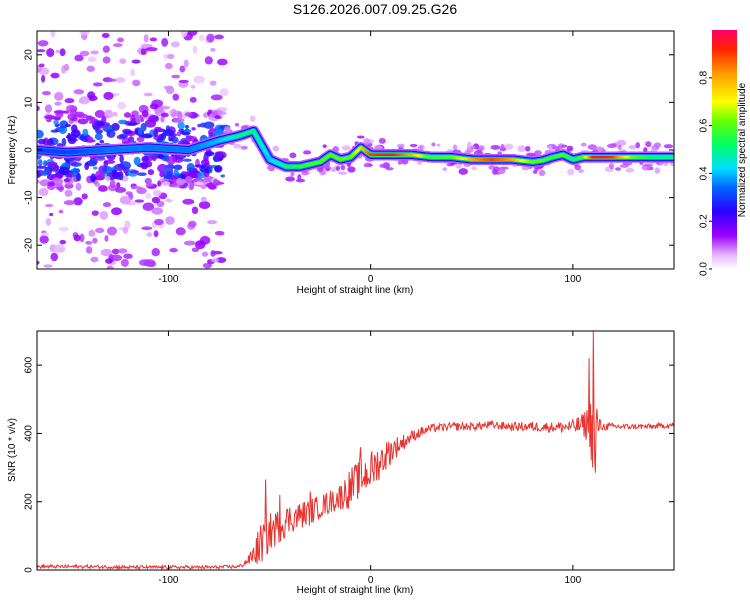  What do you see at coordinates (573, 580) in the screenshot?
I see `snr-x-tick-label: 100` at bounding box center [573, 580].